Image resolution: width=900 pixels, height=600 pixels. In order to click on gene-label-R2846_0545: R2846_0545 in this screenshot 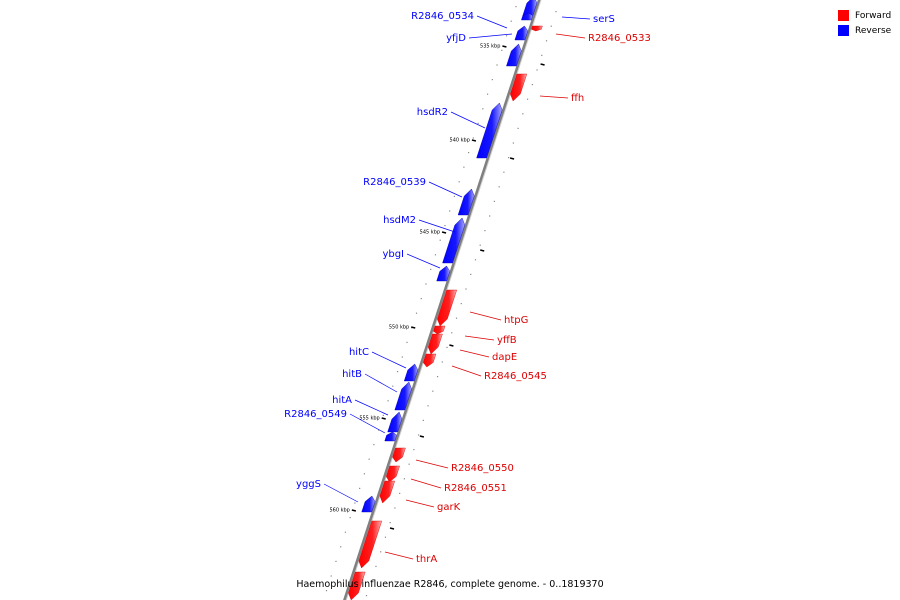, I will do `click(499, 373)`.